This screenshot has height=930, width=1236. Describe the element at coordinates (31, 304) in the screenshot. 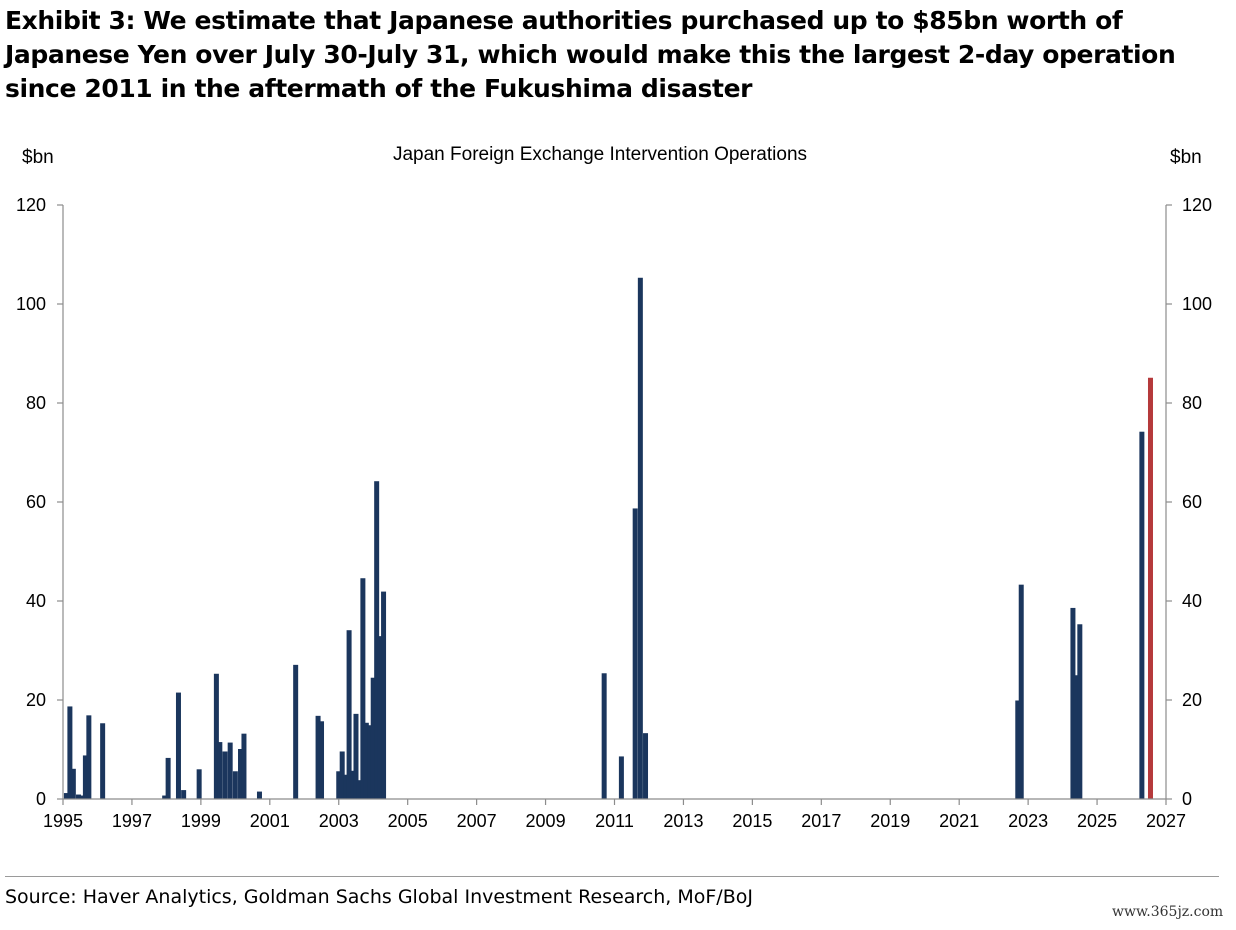

I see `left-y-tick-label: 100` at that location.